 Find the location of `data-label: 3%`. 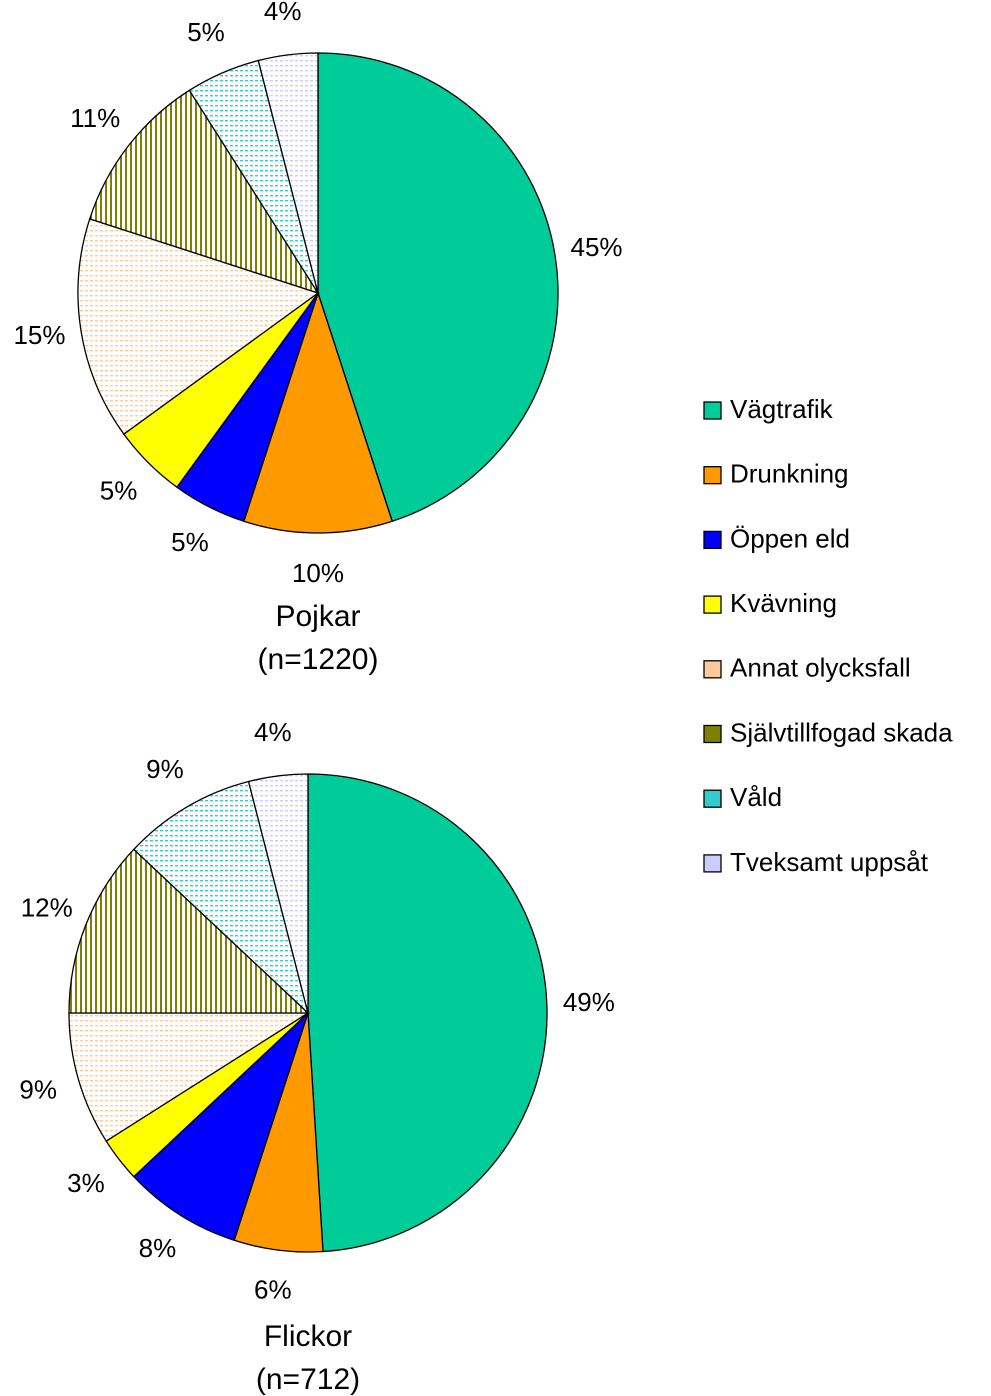

data-label: 3% is located at coordinates (86, 1183).